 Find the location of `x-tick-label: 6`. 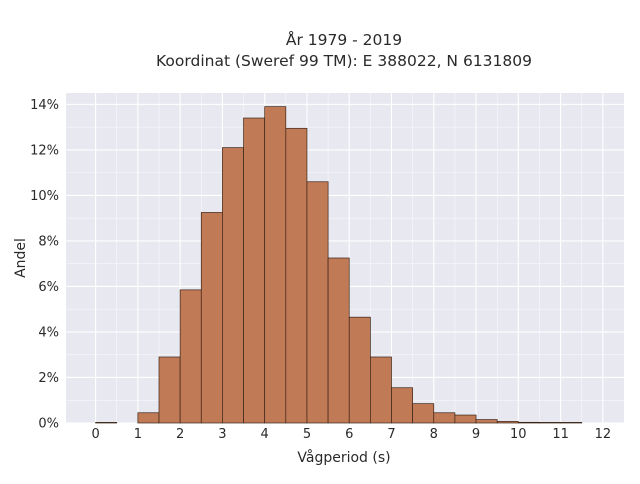

x-tick-label: 6 is located at coordinates (349, 434).